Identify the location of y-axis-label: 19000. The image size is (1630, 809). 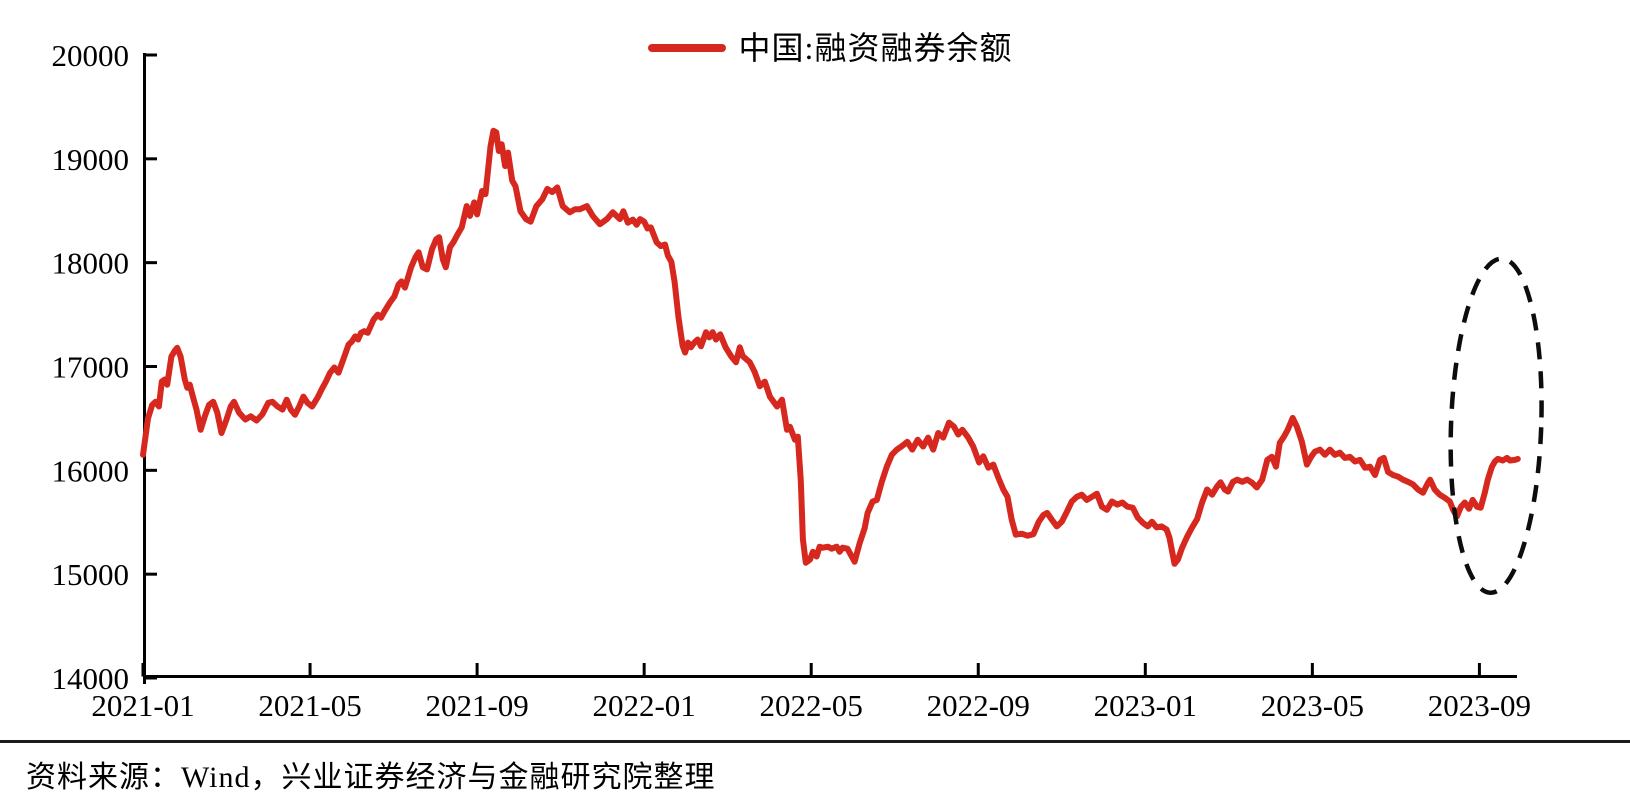
(91, 159).